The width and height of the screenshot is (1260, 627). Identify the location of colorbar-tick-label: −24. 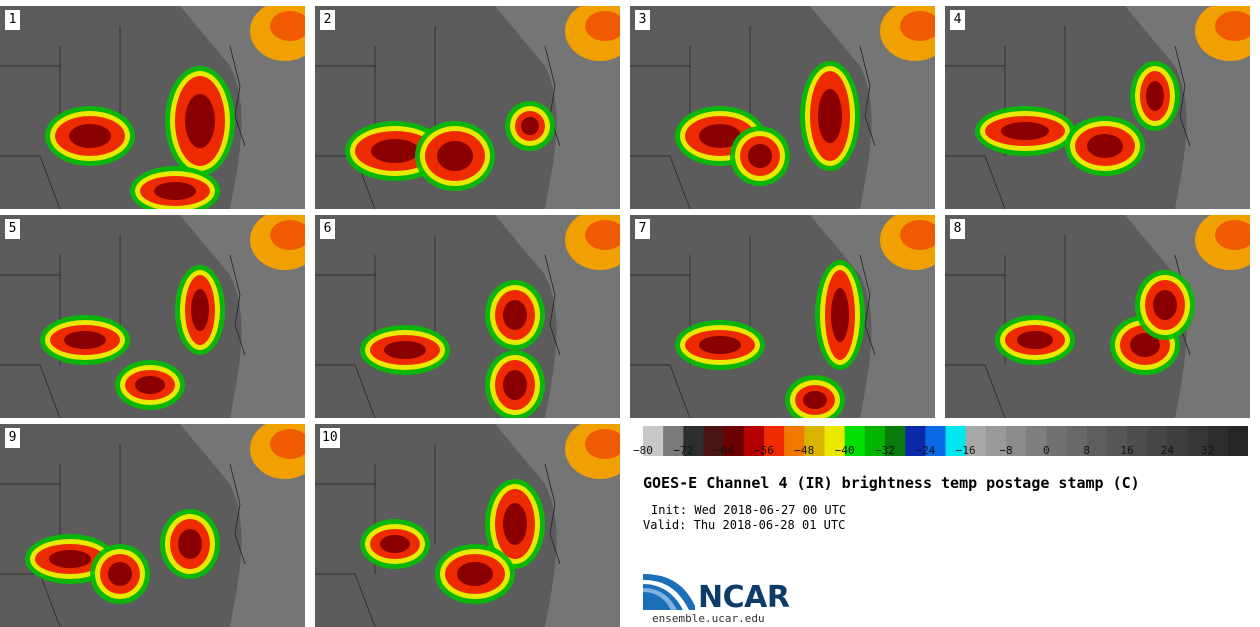
(925, 450).